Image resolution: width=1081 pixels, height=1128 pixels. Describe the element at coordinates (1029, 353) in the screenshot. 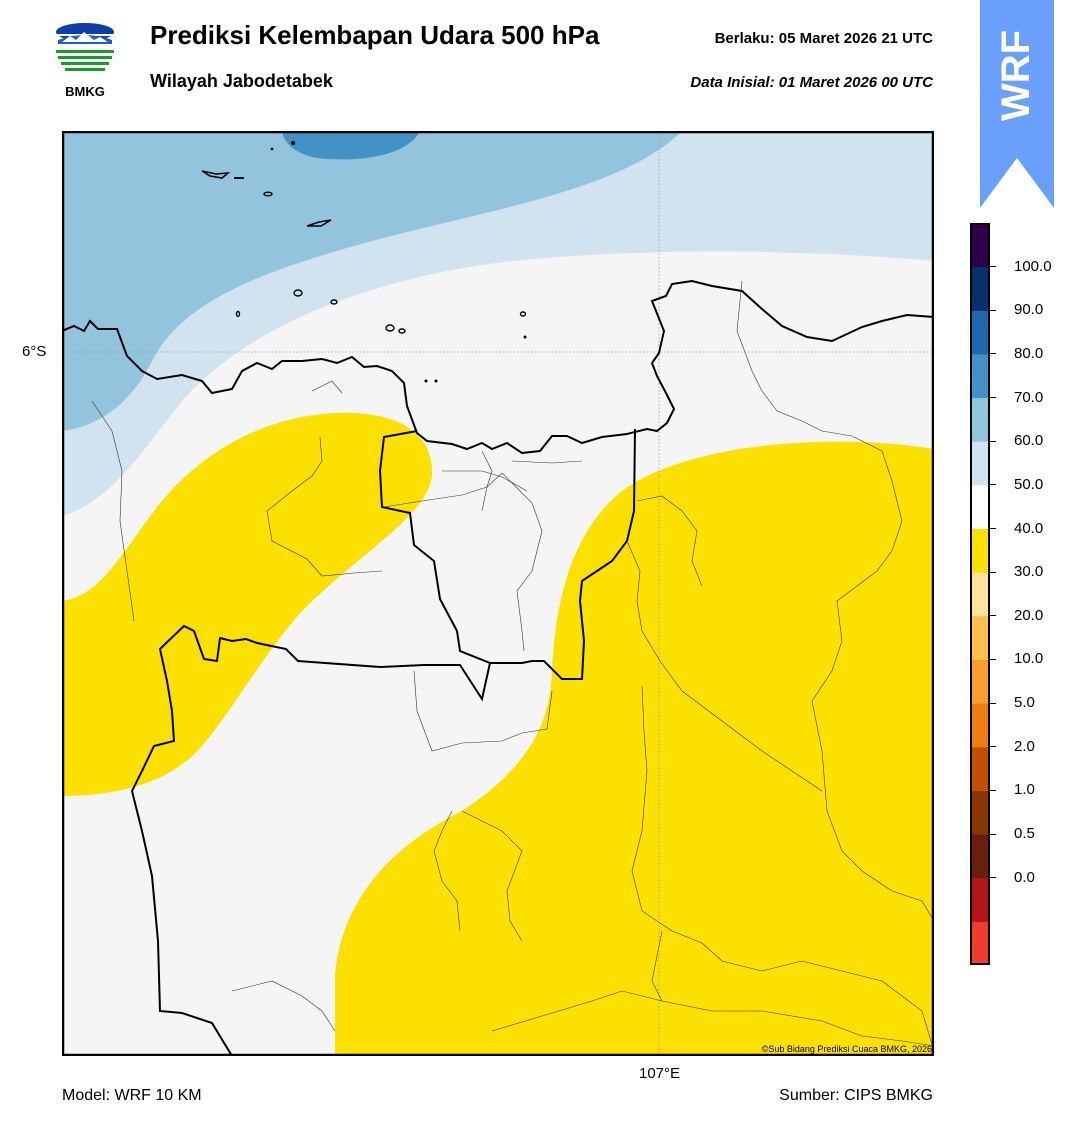

I see `colorbar-label: 80.0` at that location.